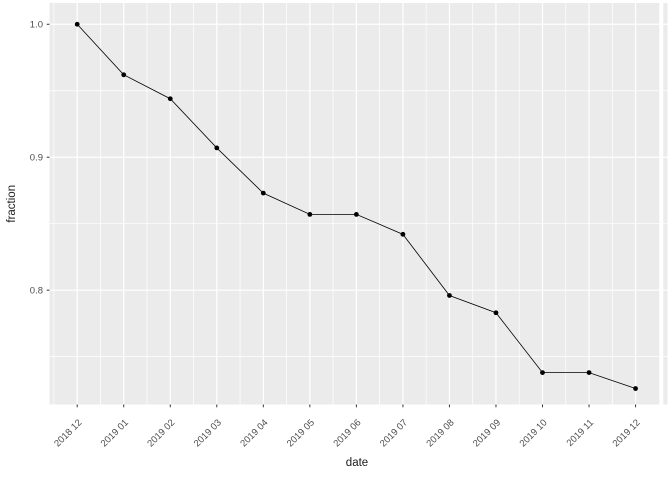 The width and height of the screenshot is (672, 480). What do you see at coordinates (36, 25) in the screenshot?
I see `y-tick-label: 1.0` at bounding box center [36, 25].